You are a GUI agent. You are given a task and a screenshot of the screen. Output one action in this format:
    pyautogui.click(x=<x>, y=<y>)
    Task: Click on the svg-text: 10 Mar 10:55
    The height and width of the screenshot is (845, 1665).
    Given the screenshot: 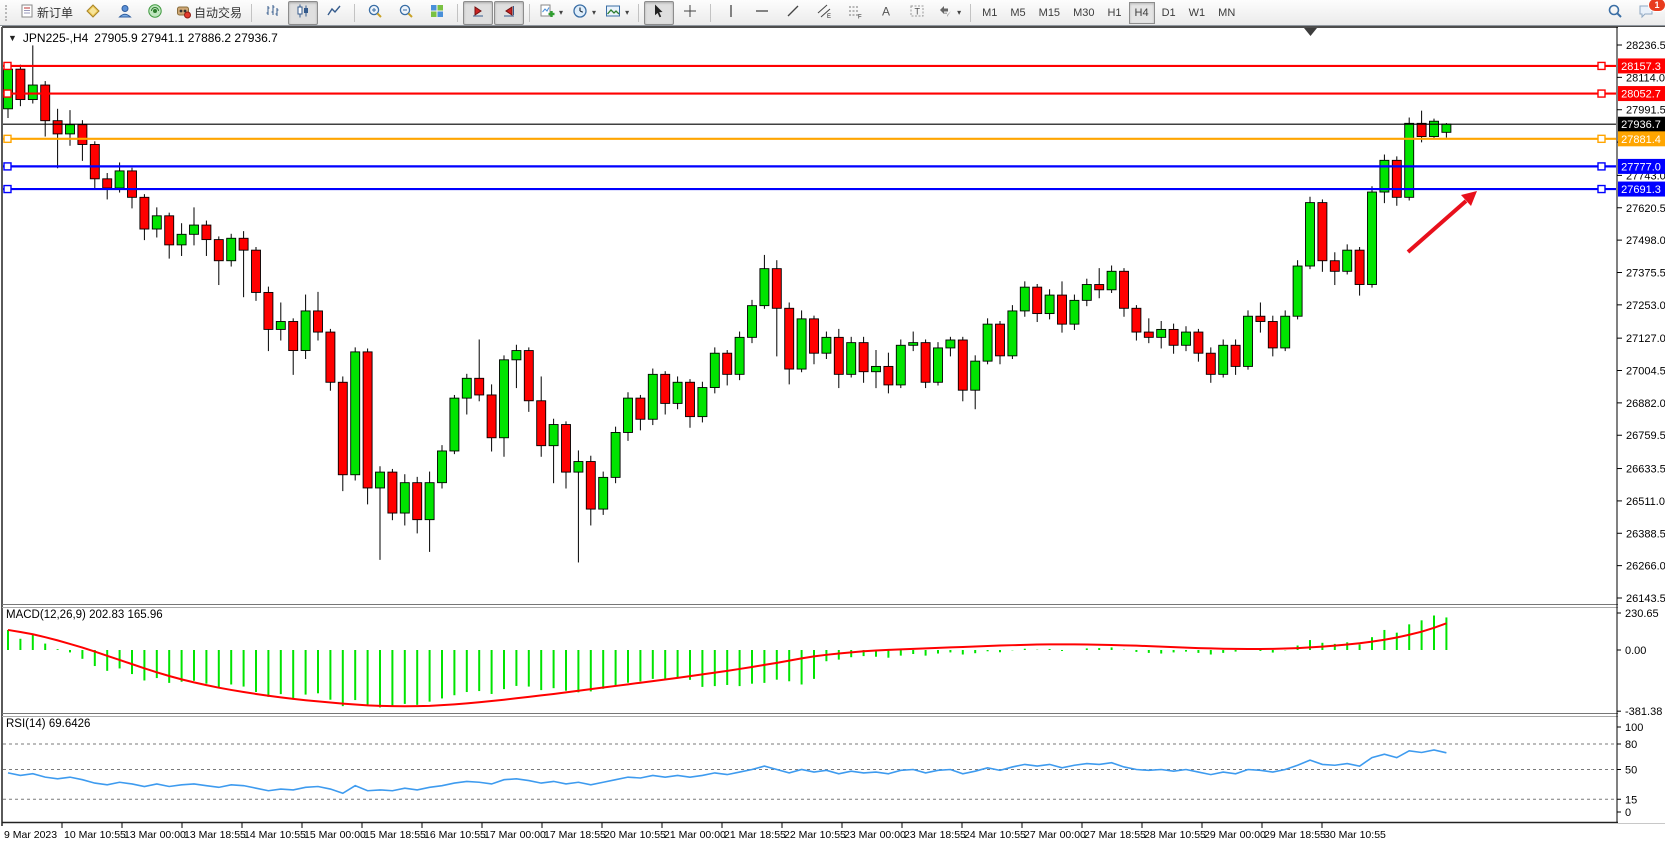 What is the action you would take?
    pyautogui.click(x=95, y=835)
    